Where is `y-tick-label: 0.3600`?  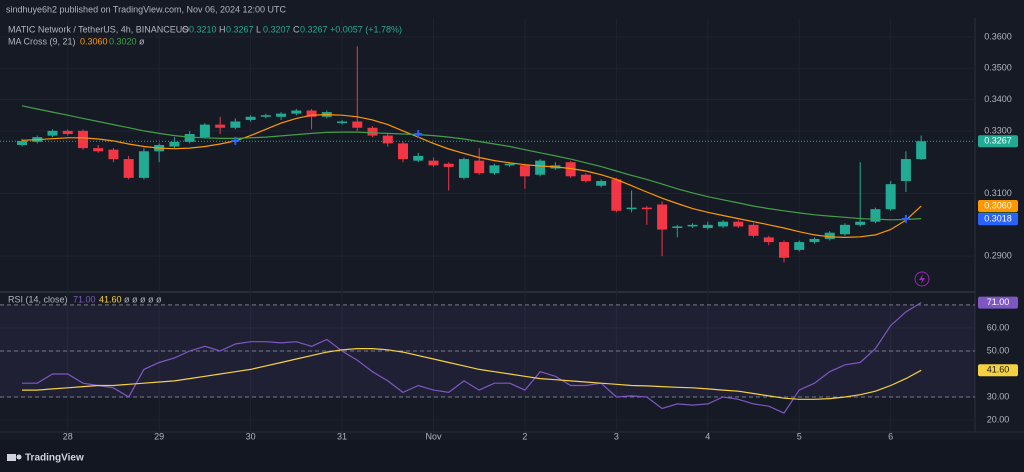
y-tick-label: 0.3600 is located at coordinates (998, 36).